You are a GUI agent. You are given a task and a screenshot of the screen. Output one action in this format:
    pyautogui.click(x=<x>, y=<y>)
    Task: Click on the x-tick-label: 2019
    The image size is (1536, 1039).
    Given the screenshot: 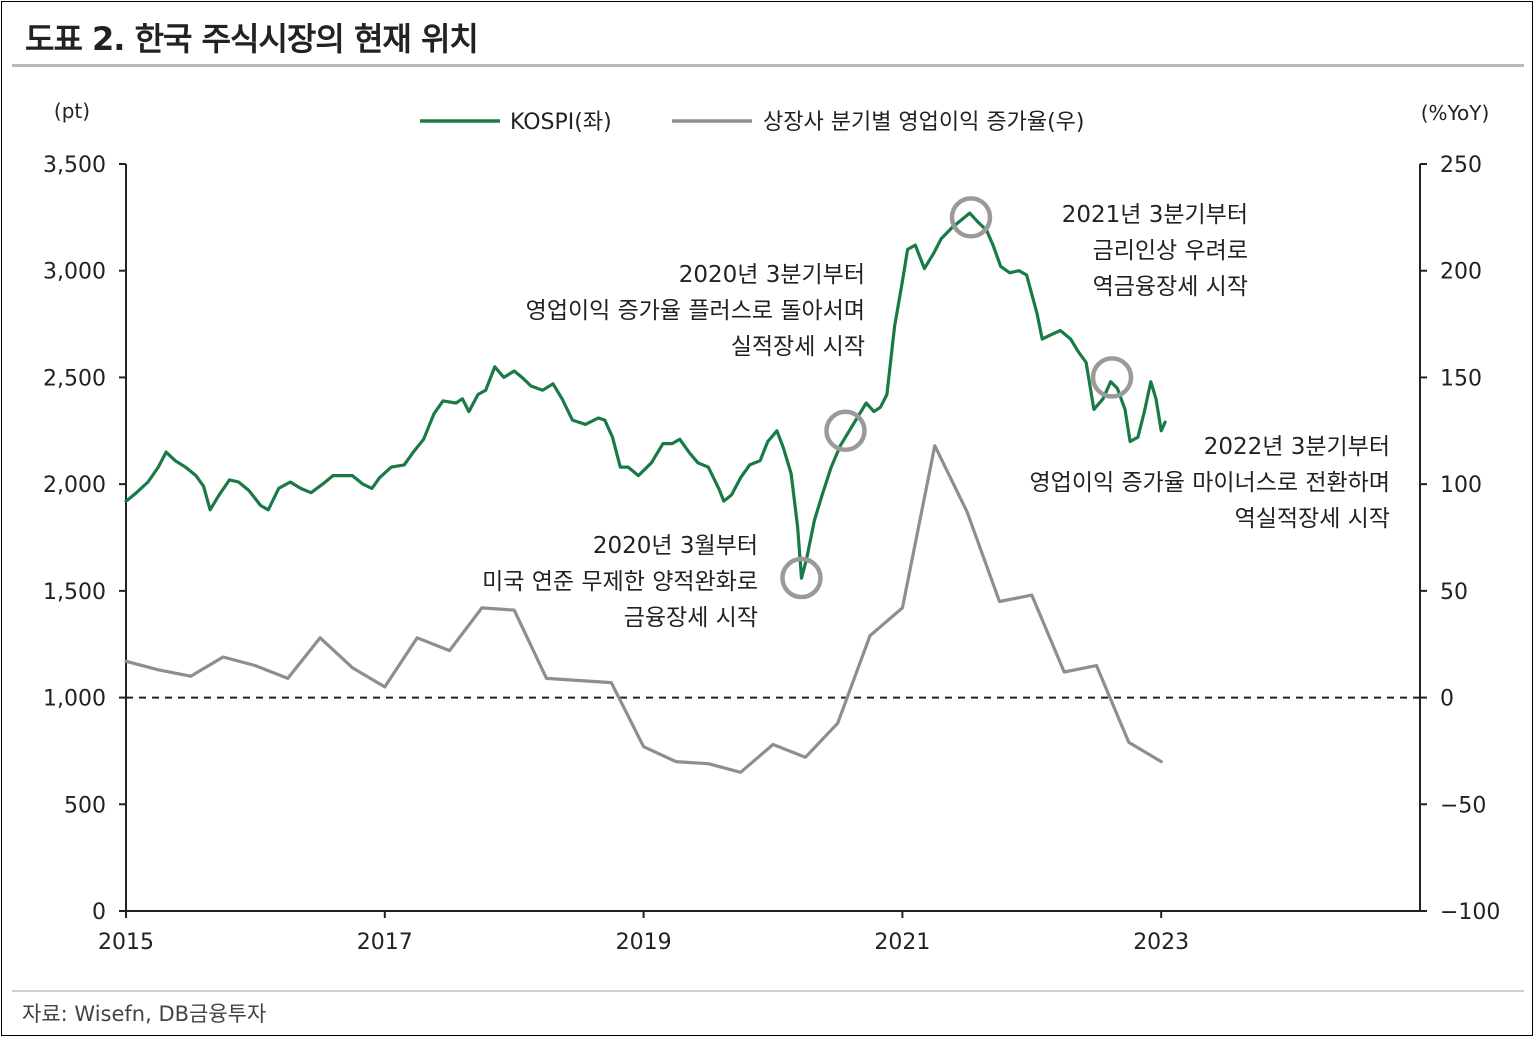 What is the action you would take?
    pyautogui.click(x=644, y=942)
    